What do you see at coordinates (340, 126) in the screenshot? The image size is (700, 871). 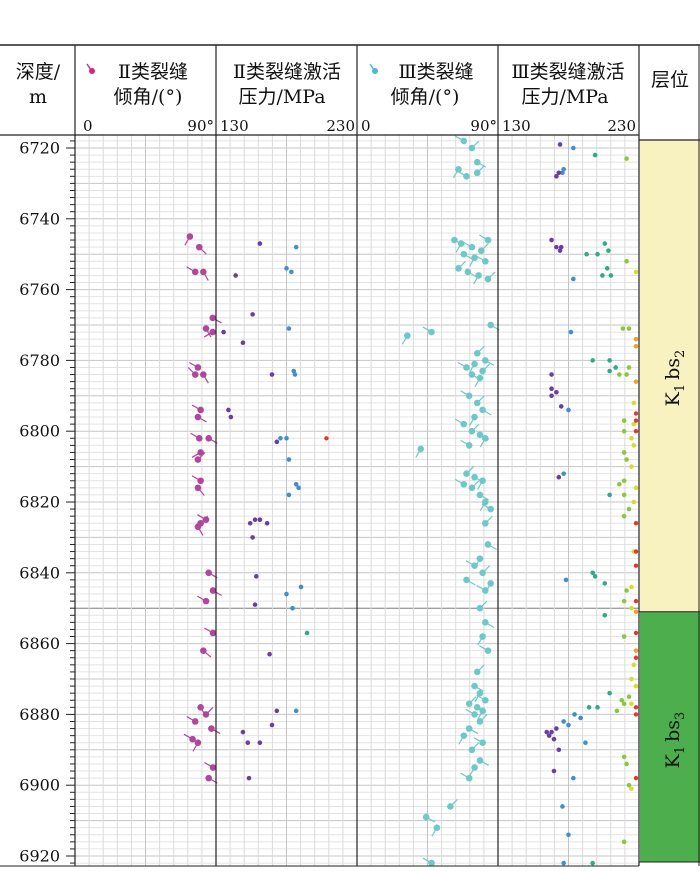 I see `scale-class2-pressure-max: 230` at bounding box center [340, 126].